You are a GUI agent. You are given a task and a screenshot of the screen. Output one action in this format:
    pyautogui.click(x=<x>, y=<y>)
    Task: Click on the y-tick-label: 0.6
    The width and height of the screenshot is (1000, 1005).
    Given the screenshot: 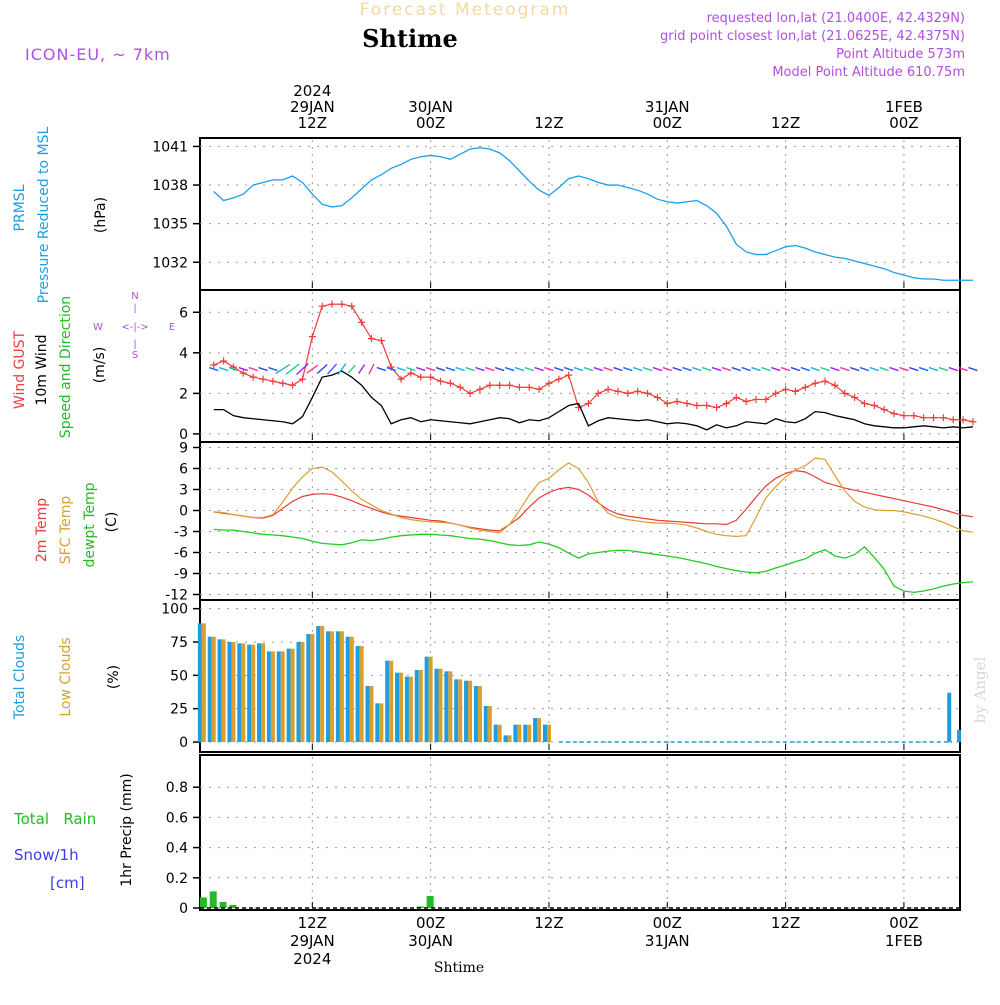 What is the action you would take?
    pyautogui.click(x=177, y=818)
    